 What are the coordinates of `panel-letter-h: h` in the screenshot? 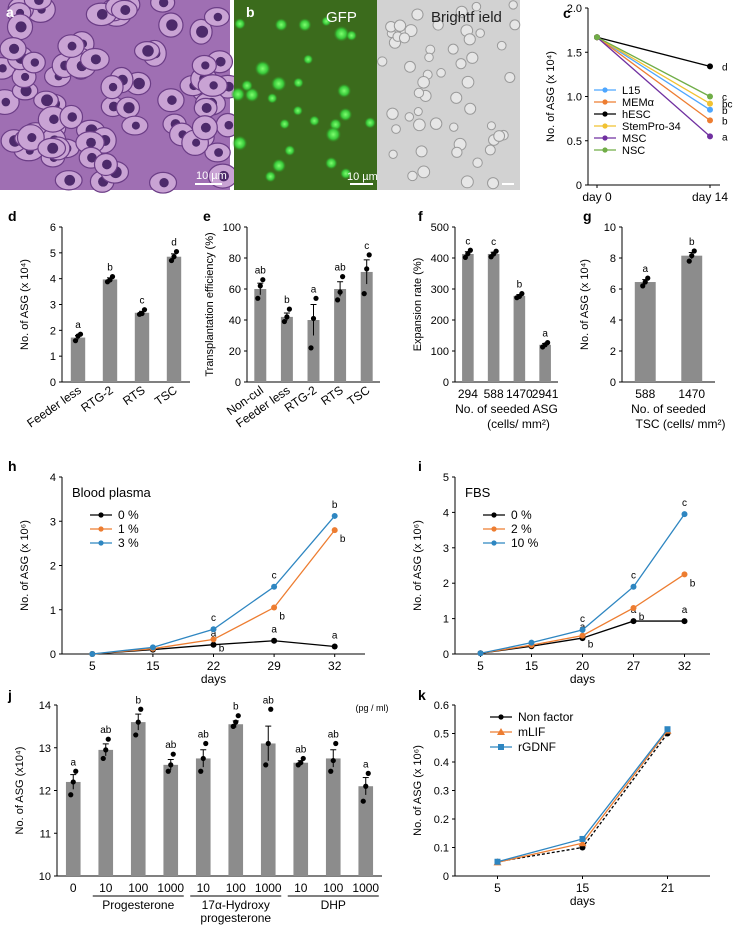 It's located at (12, 466).